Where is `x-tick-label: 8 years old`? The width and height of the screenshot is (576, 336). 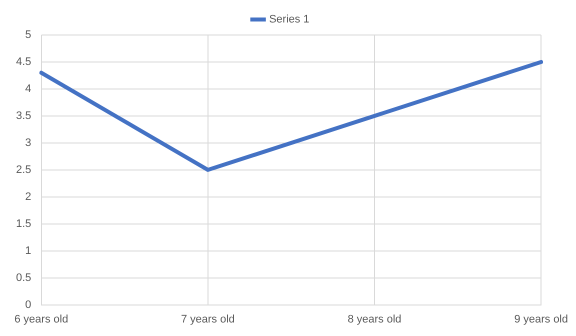
x-tick-label: 8 years old is located at coordinates (375, 319).